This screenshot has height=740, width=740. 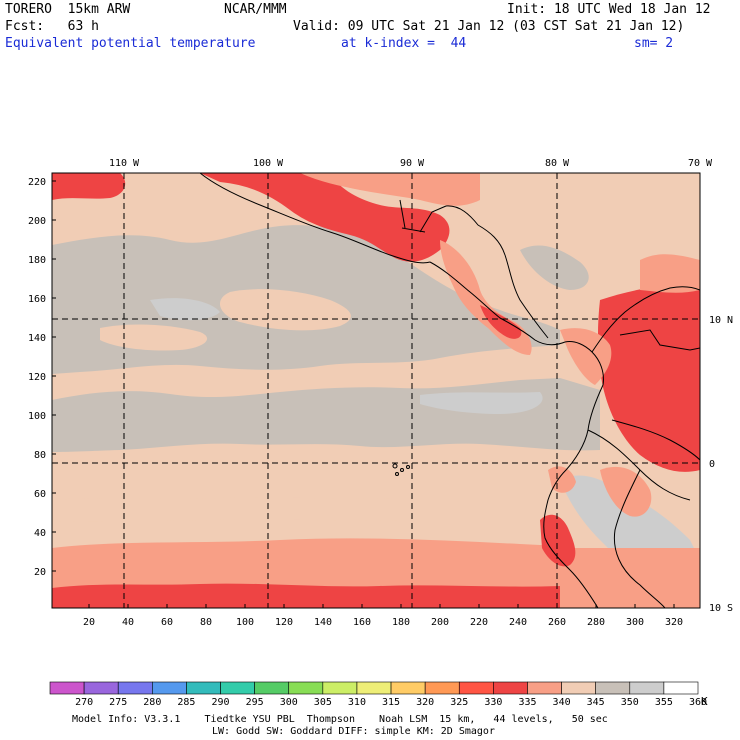 I want to click on y-label: 180, so click(x=37, y=260).